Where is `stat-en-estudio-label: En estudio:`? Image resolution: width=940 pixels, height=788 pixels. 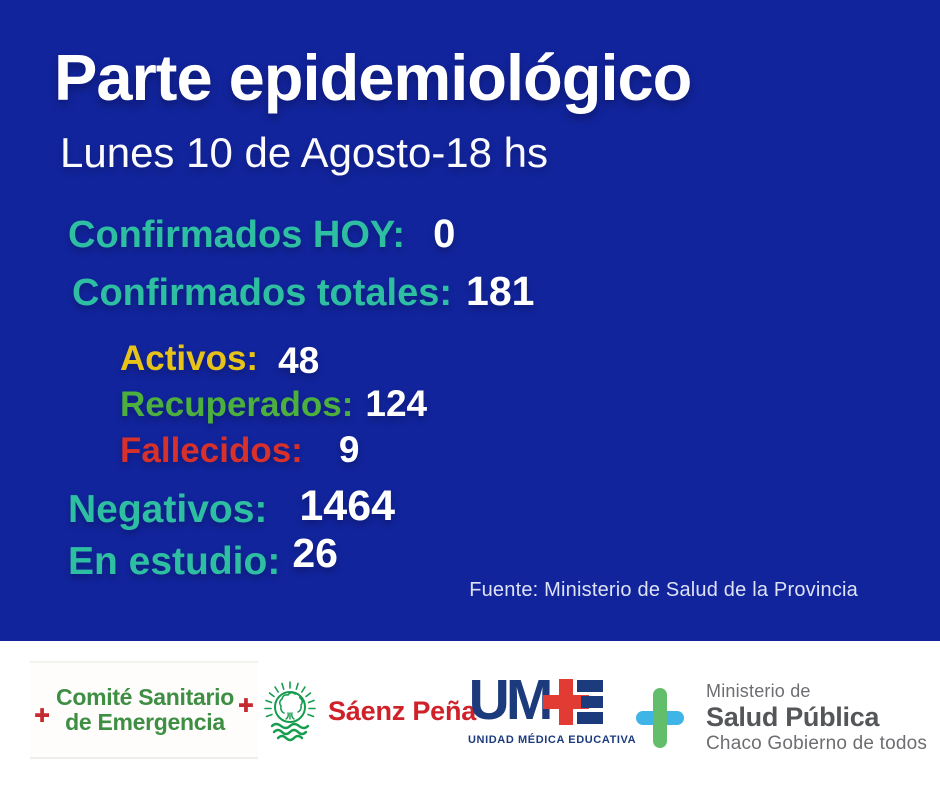
stat-en-estudio-label: En estudio: is located at coordinates (174, 561).